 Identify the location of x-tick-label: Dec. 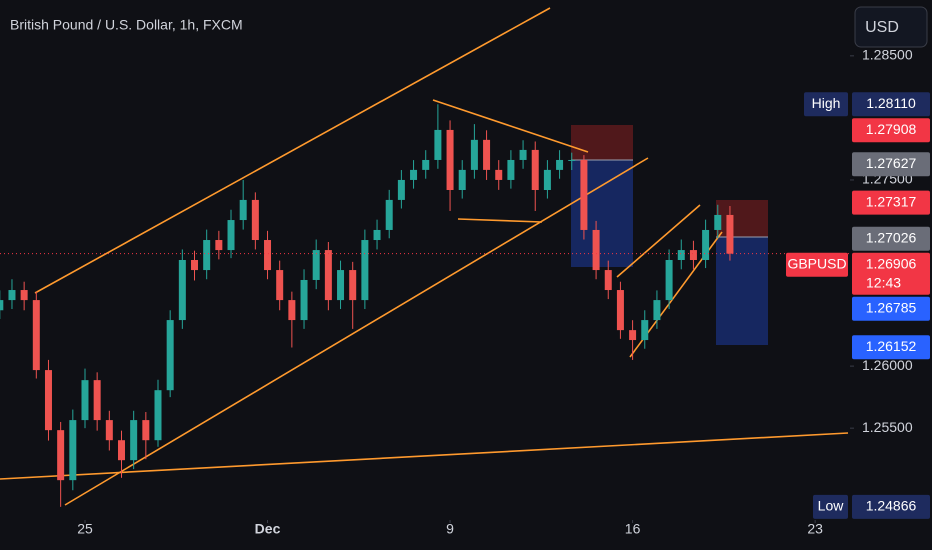
(268, 529).